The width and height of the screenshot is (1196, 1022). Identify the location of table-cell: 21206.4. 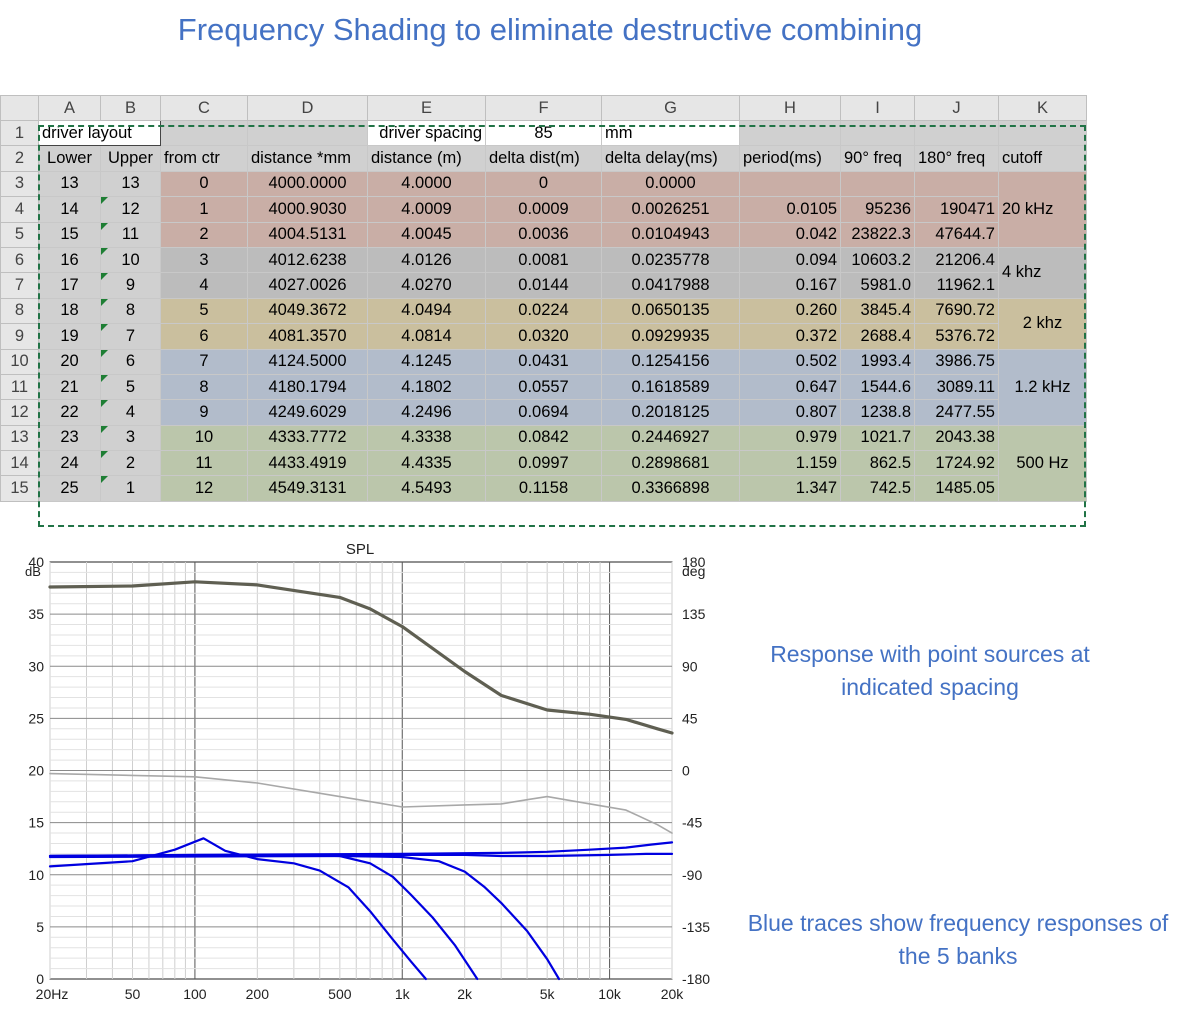
(956, 260).